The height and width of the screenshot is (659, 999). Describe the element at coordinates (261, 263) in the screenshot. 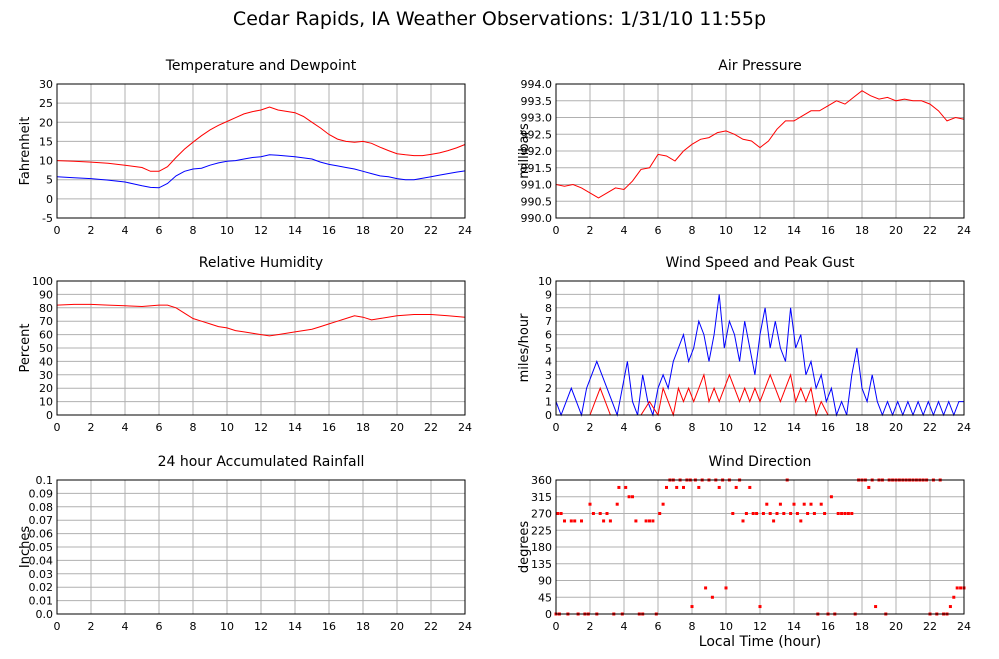

I see `chart-title: Relative Humidity` at that location.